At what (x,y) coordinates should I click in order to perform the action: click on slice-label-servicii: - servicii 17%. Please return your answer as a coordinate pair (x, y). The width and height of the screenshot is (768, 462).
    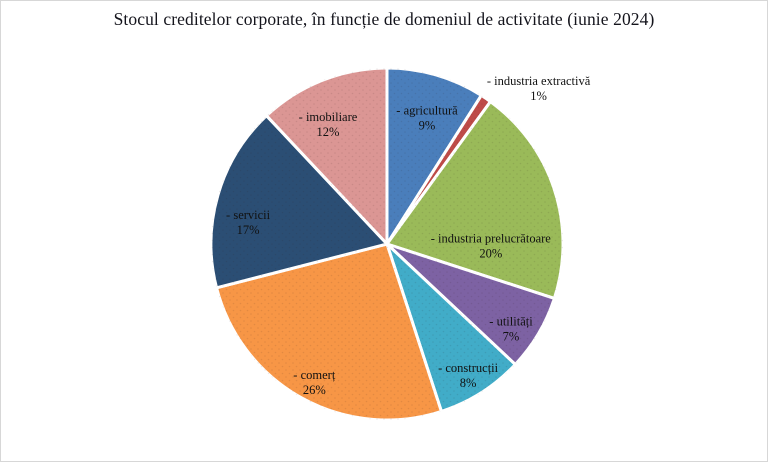
    Looking at the image, I should click on (248, 222).